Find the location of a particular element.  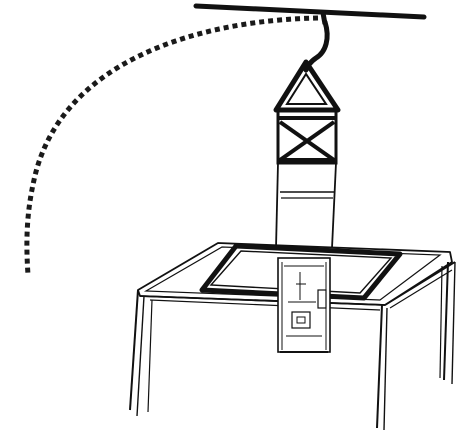

module-body is located at coordinates (306, 205).